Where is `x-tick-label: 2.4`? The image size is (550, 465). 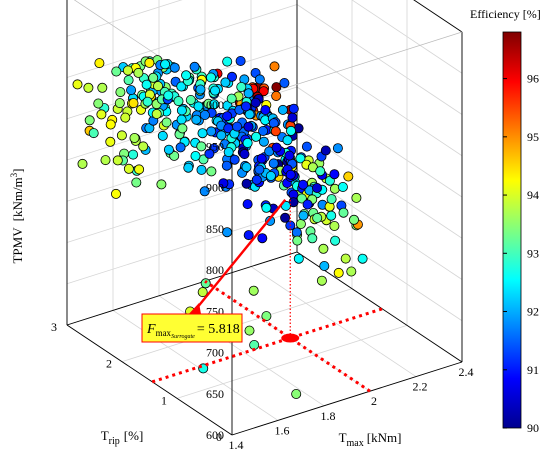 x-tick-label: 2.4 is located at coordinates (466, 372).